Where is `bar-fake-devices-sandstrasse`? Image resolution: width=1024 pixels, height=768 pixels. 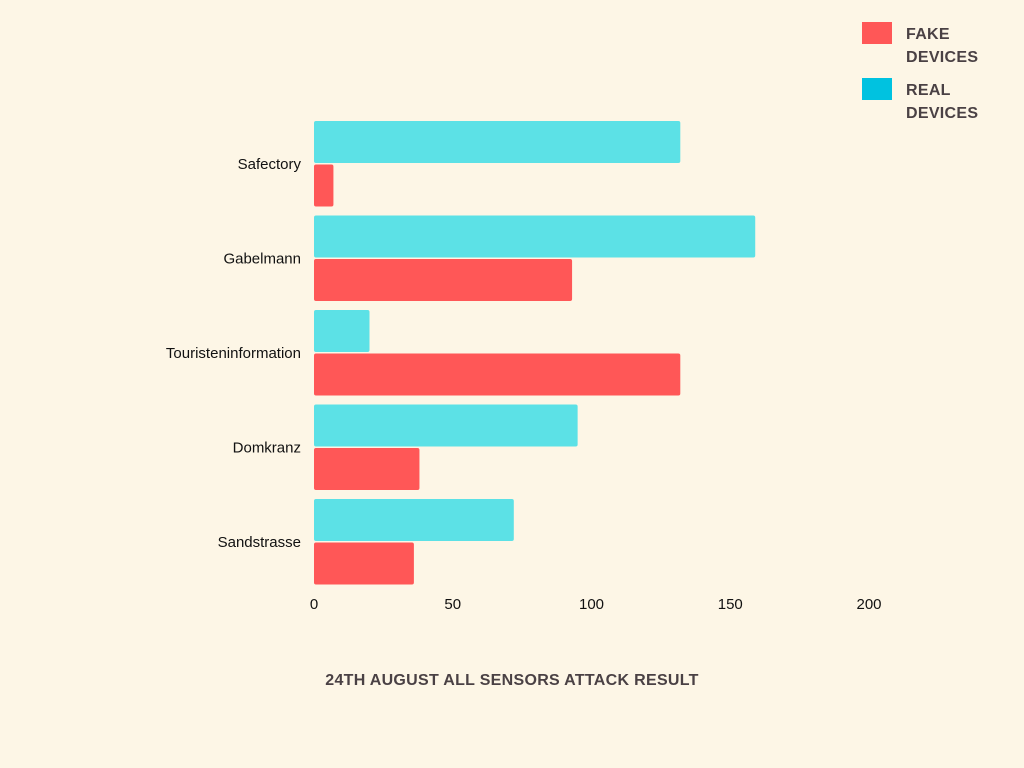
bar-fake-devices-sandstrasse is located at coordinates (364, 563).